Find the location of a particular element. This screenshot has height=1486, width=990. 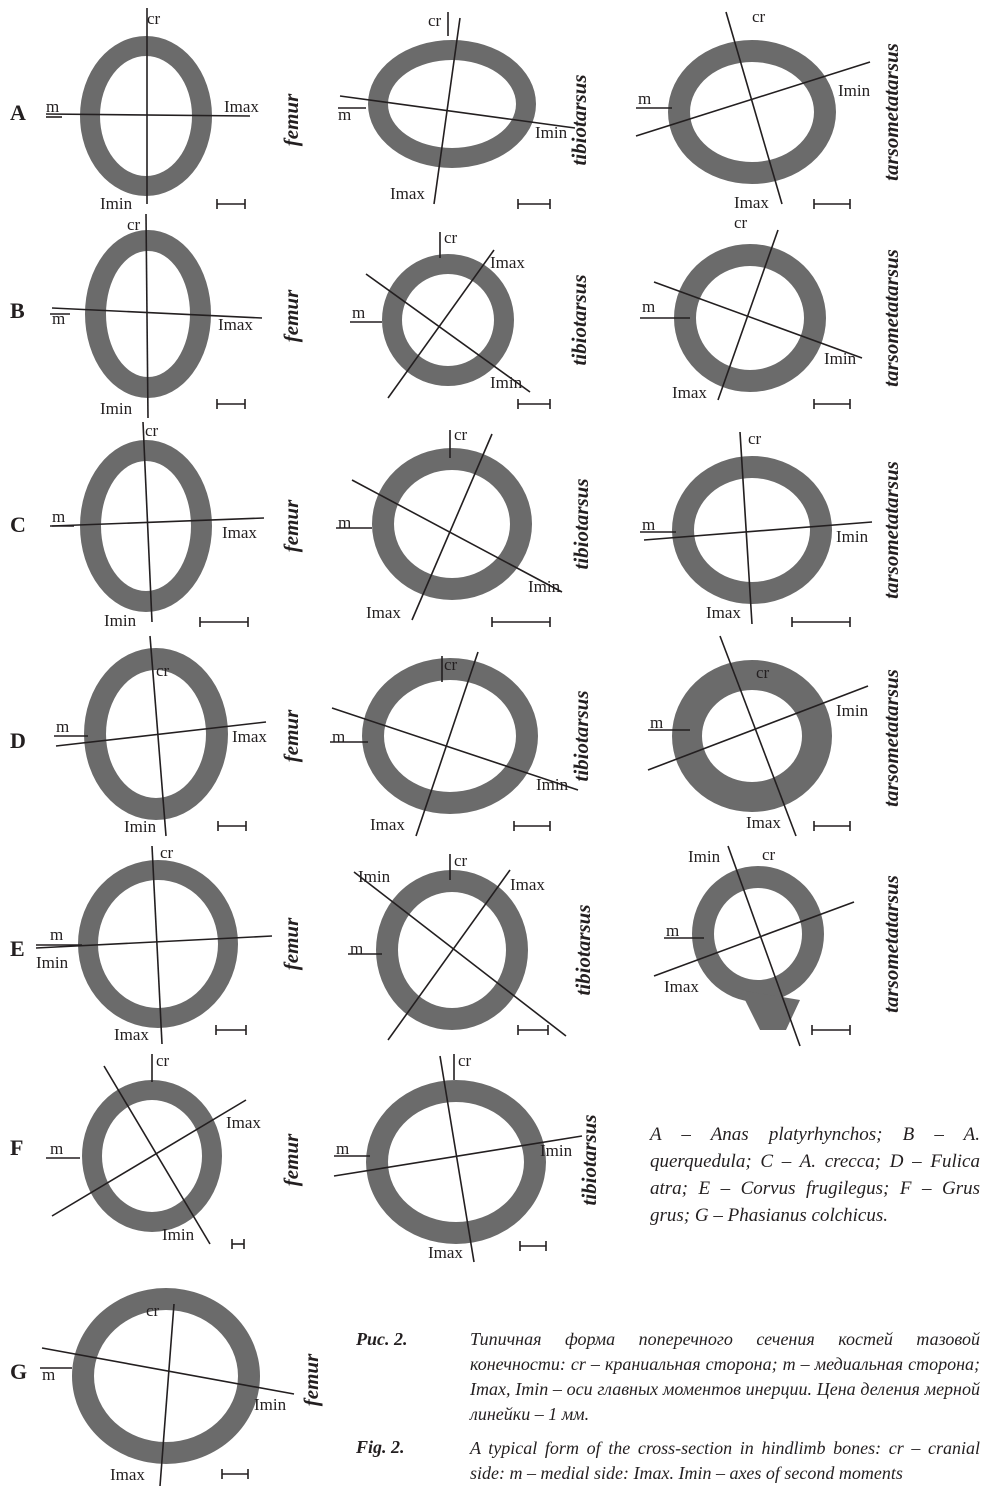

axis-f-femur-imax is located at coordinates (149, 1158).